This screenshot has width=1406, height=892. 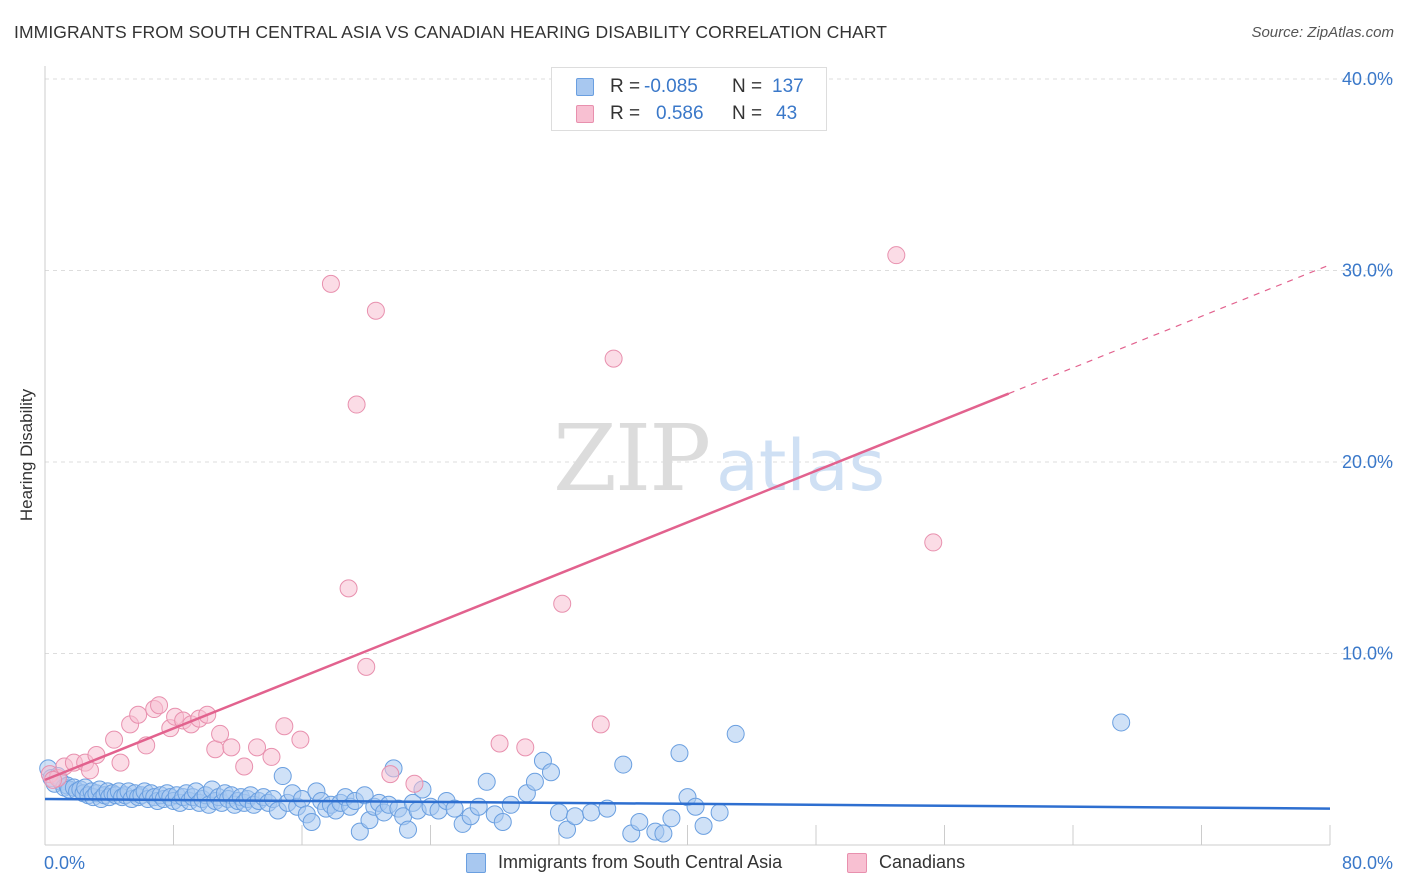 I want to click on x-tick-label-min: 0.0%, so click(x=64, y=863).